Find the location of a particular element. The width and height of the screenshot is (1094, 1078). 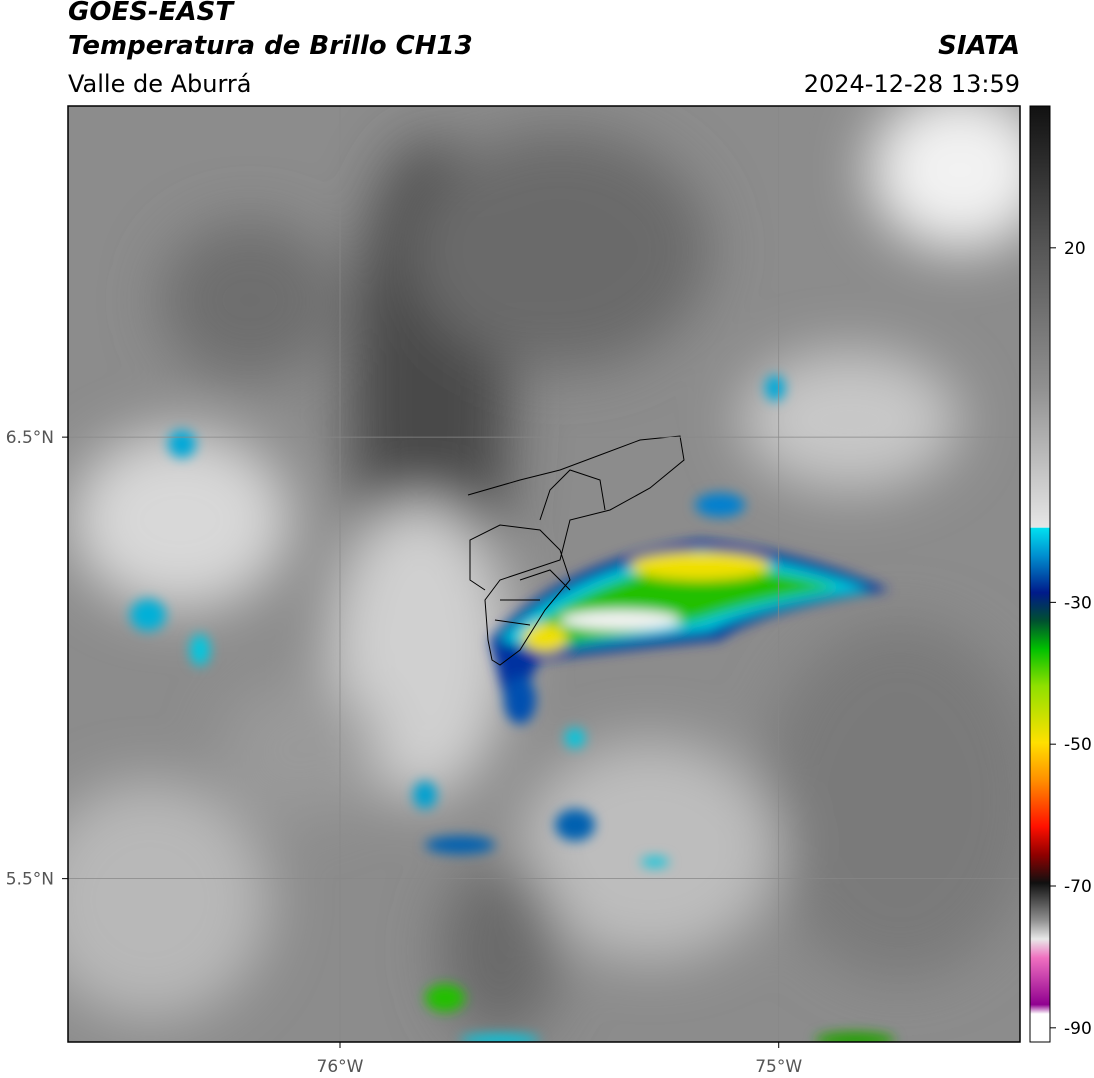

region: Valle de Aburrá is located at coordinates (160, 84).